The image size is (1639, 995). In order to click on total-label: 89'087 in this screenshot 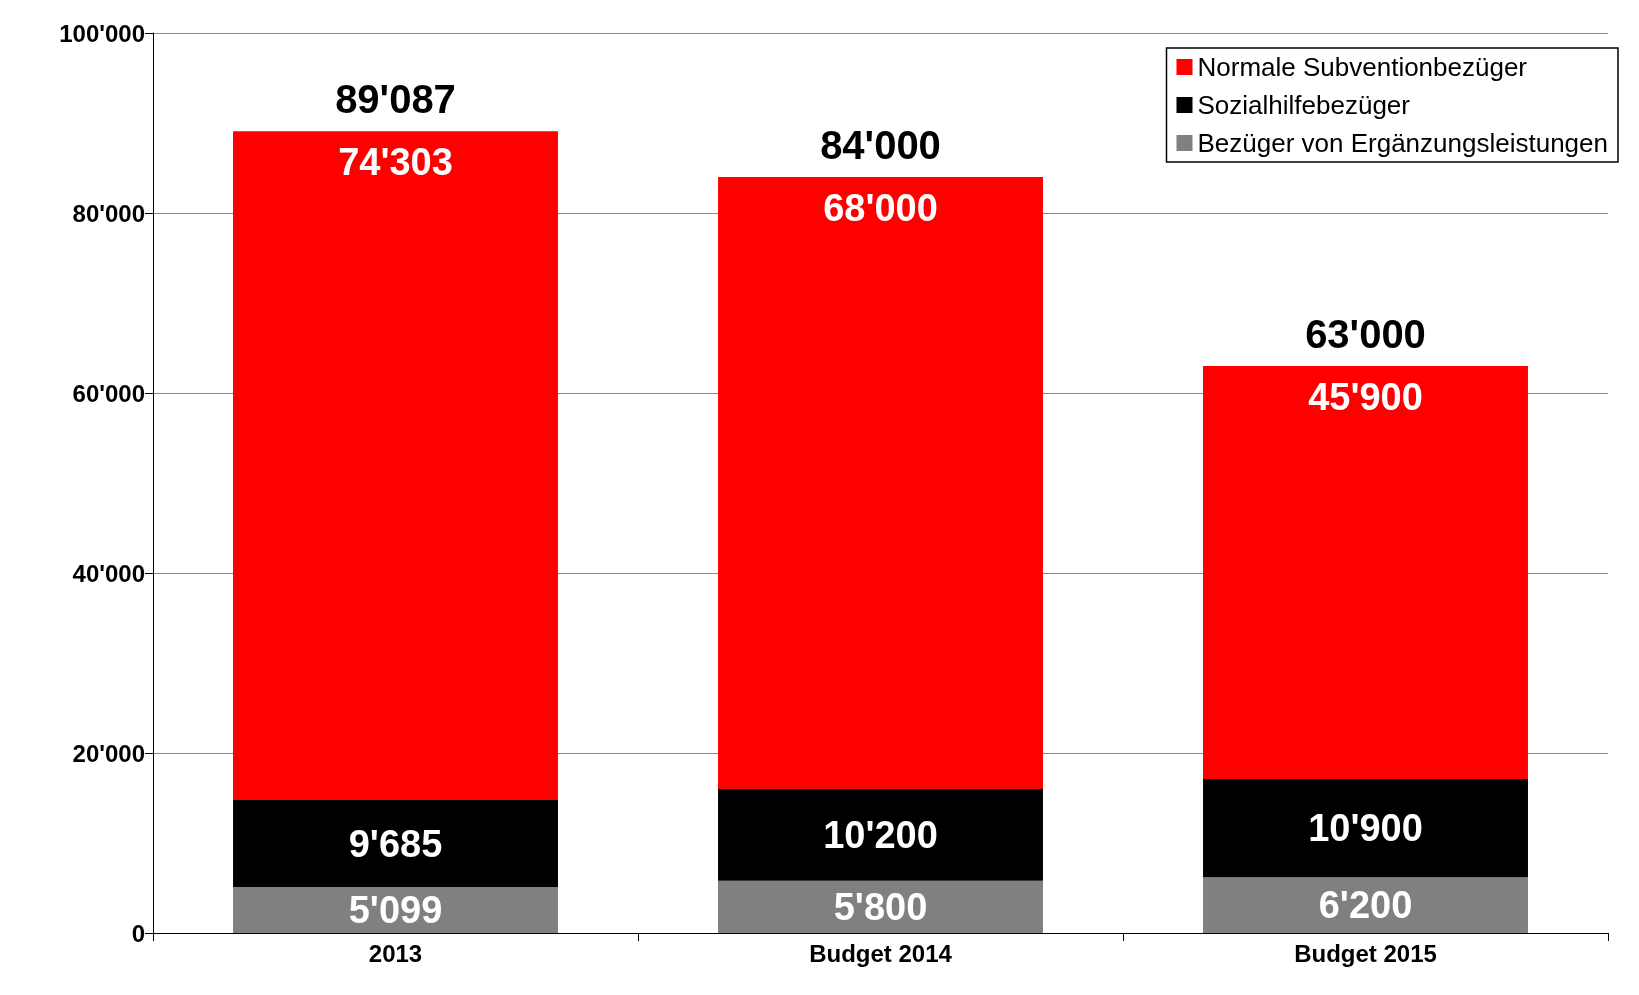, I will do `click(395, 99)`.